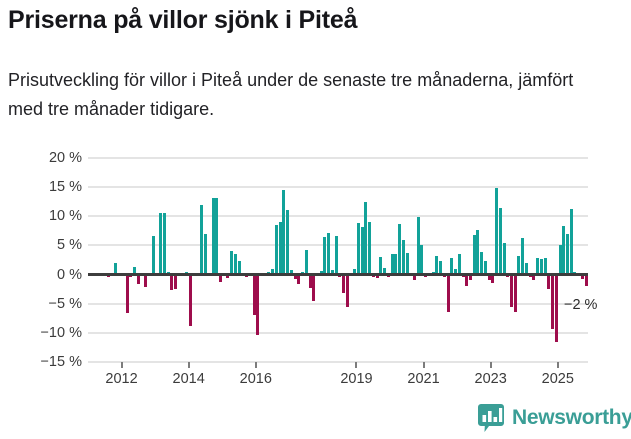 The image size is (631, 439). I want to click on x-axis-tick-label: 2016, so click(255, 379).